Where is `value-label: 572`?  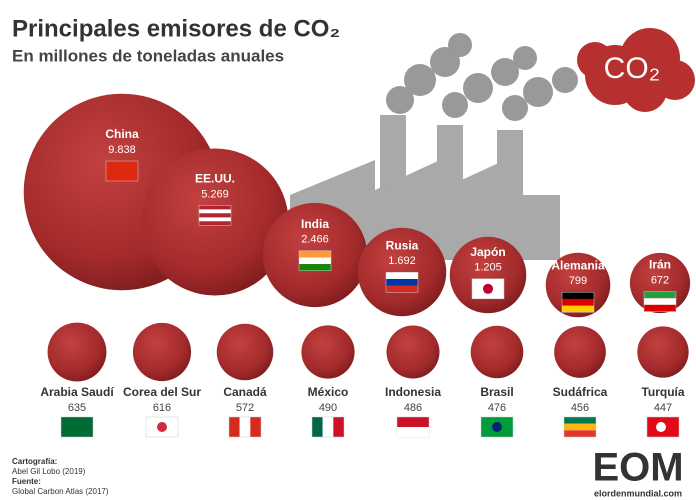 value-label: 572 is located at coordinates (245, 408).